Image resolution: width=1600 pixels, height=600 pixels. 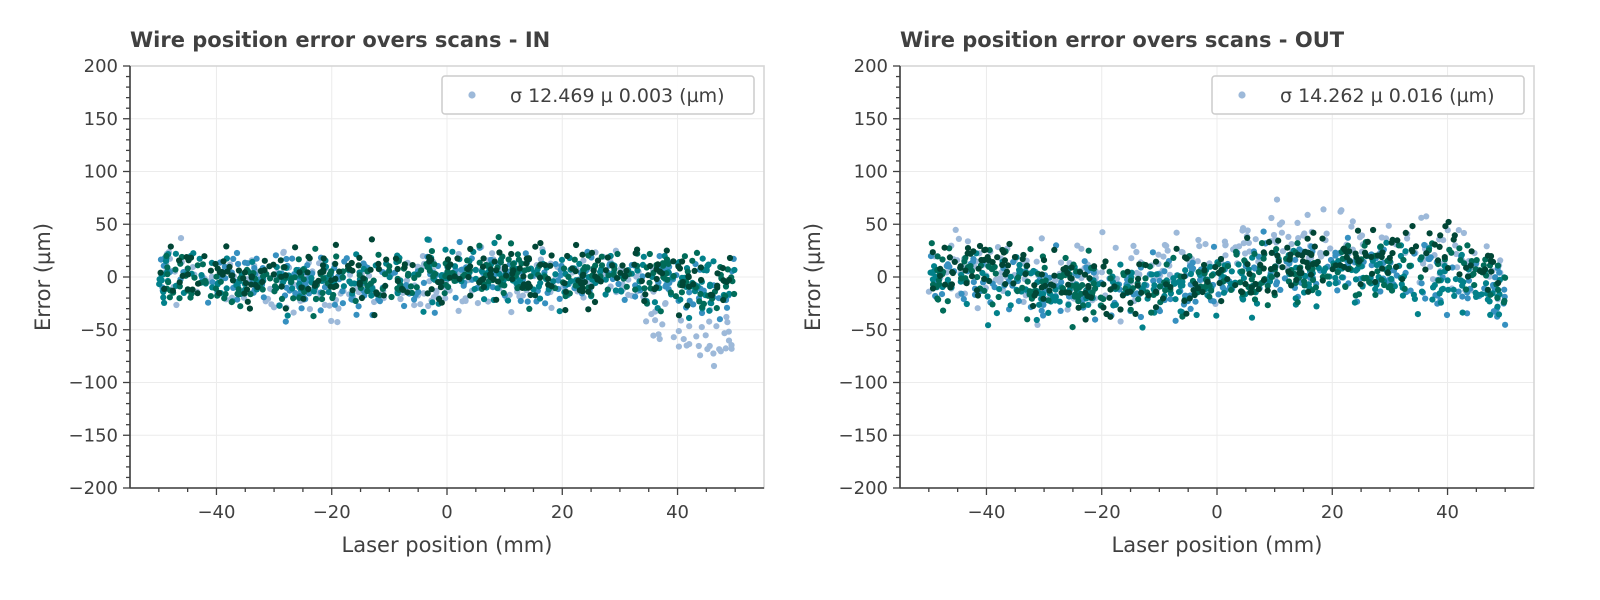 What do you see at coordinates (1217, 545) in the screenshot?
I see `x-axis-label: Laser position (mm)` at bounding box center [1217, 545].